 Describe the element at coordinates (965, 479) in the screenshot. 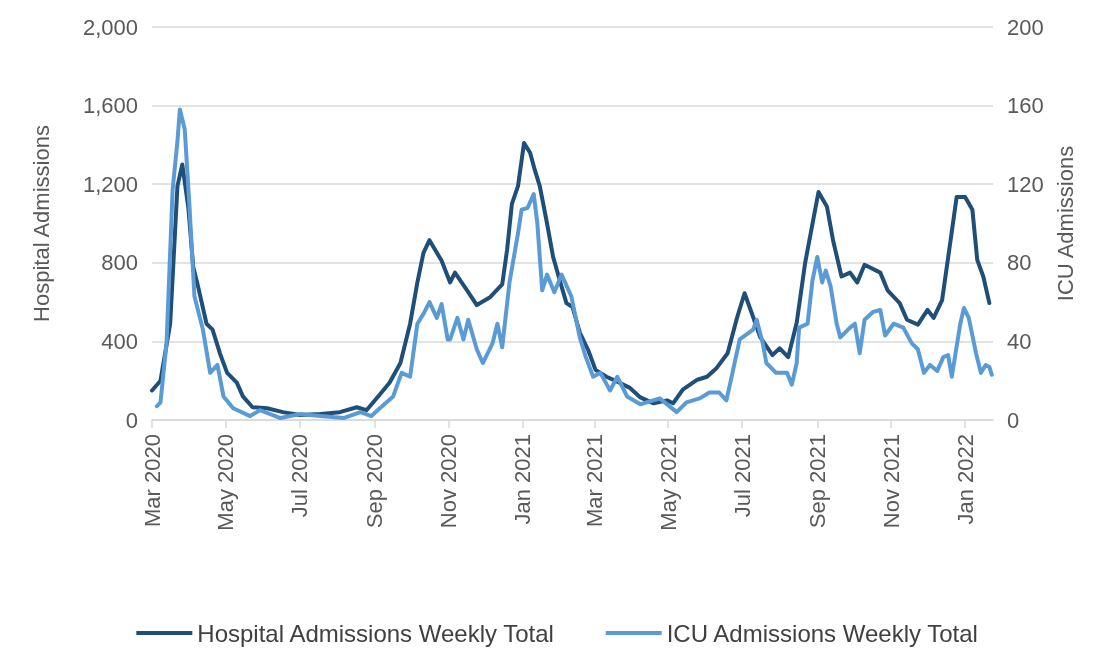

I see `x-tick-label: Jan 2022` at that location.